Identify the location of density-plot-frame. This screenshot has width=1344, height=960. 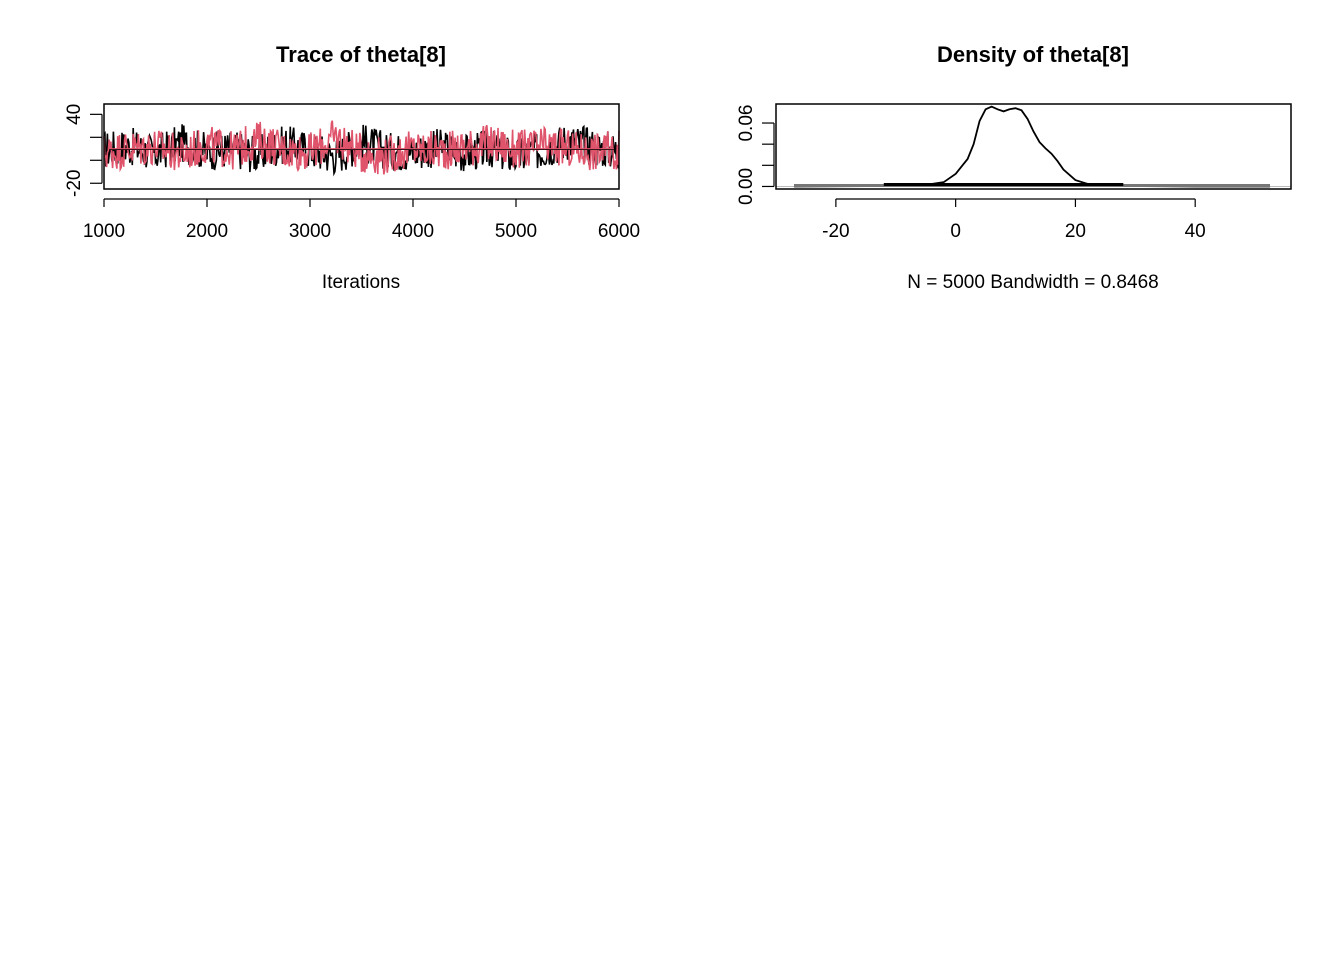
(1033, 146).